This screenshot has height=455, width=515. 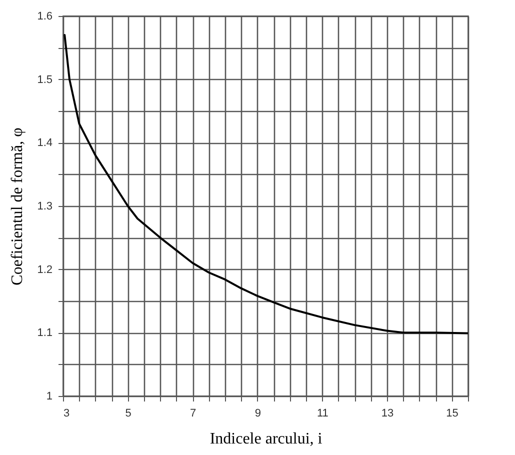 I want to click on x-tick-label: 3, so click(x=67, y=414).